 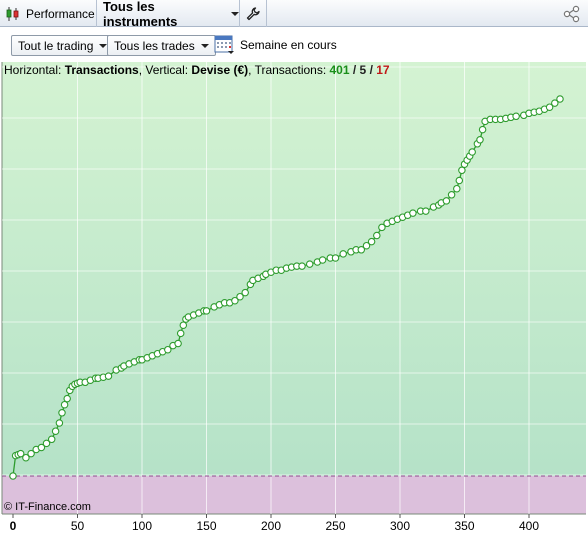 What do you see at coordinates (206, 526) in the screenshot?
I see `x-tick-label: 150` at bounding box center [206, 526].